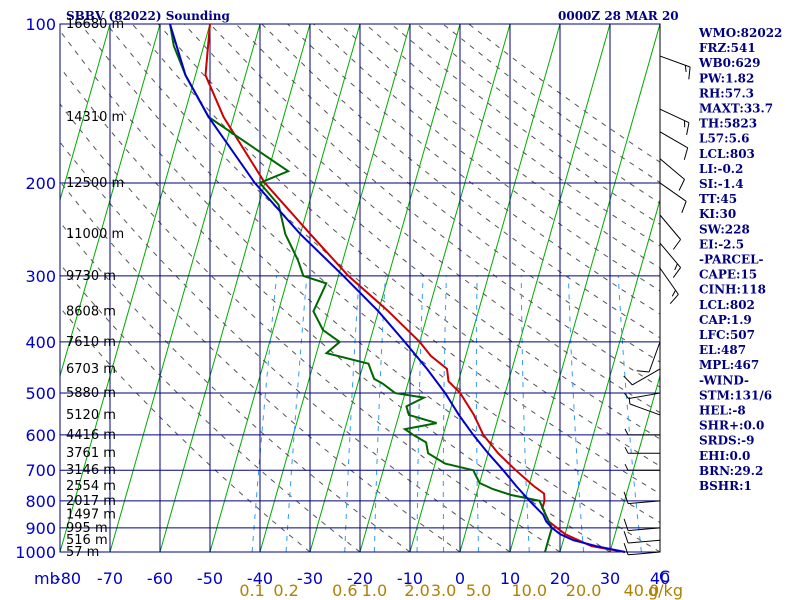 The image size is (800, 600). What do you see at coordinates (110, 578) in the screenshot?
I see `temperature-tick-label: -70` at bounding box center [110, 578].